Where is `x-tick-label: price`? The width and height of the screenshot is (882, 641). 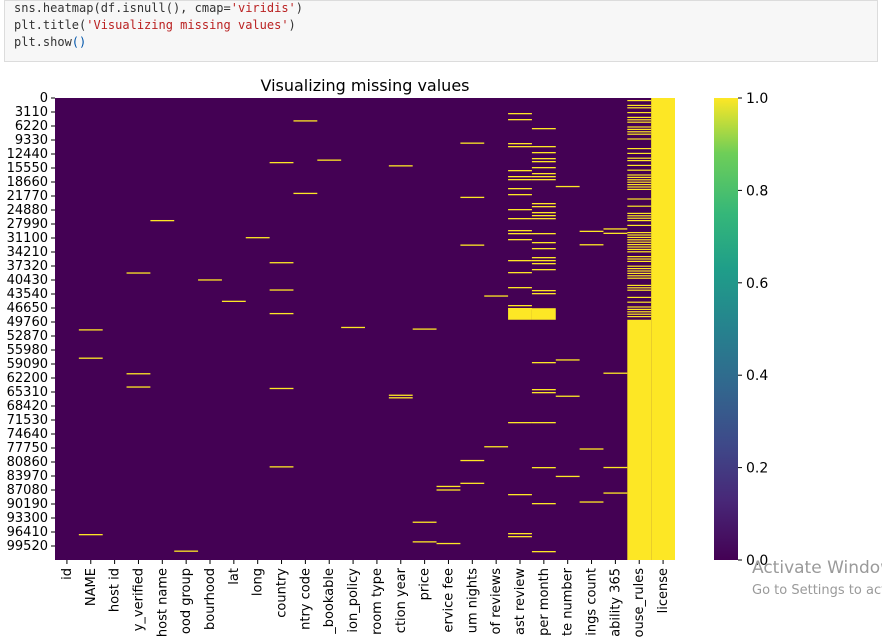
x-tick-label: price is located at coordinates (425, 584).